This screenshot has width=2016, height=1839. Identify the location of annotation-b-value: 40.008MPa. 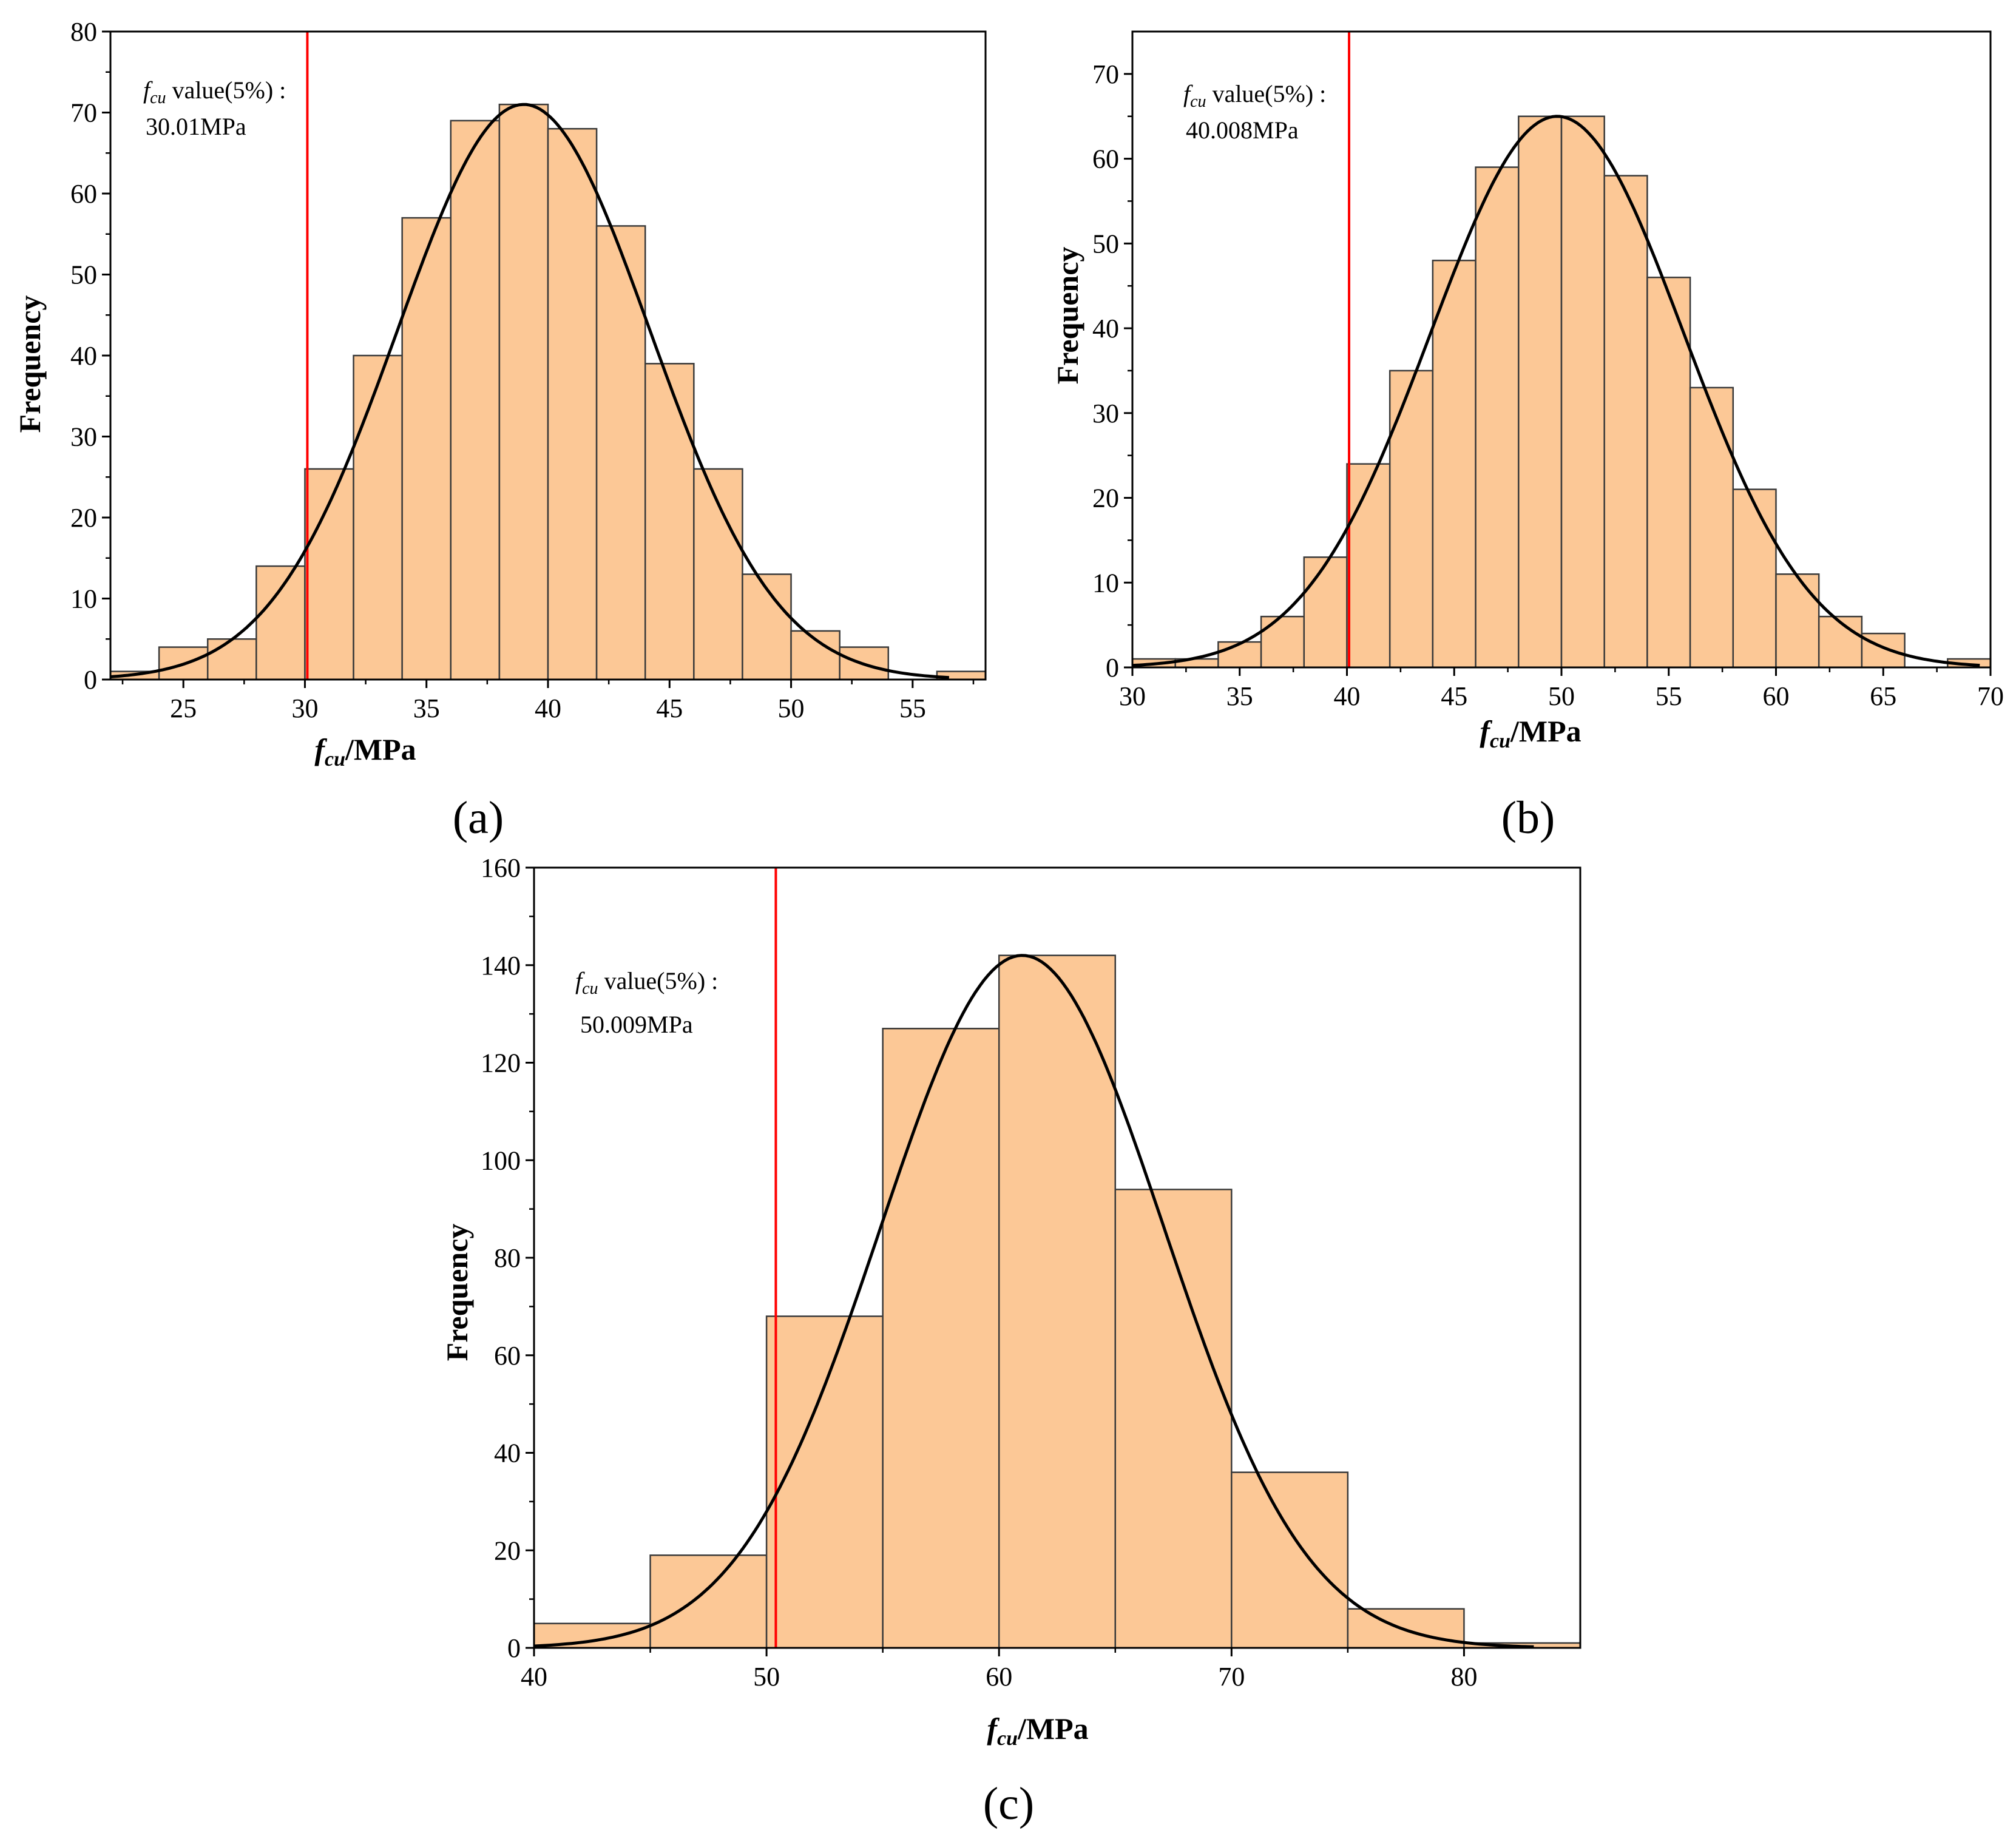
(1242, 130).